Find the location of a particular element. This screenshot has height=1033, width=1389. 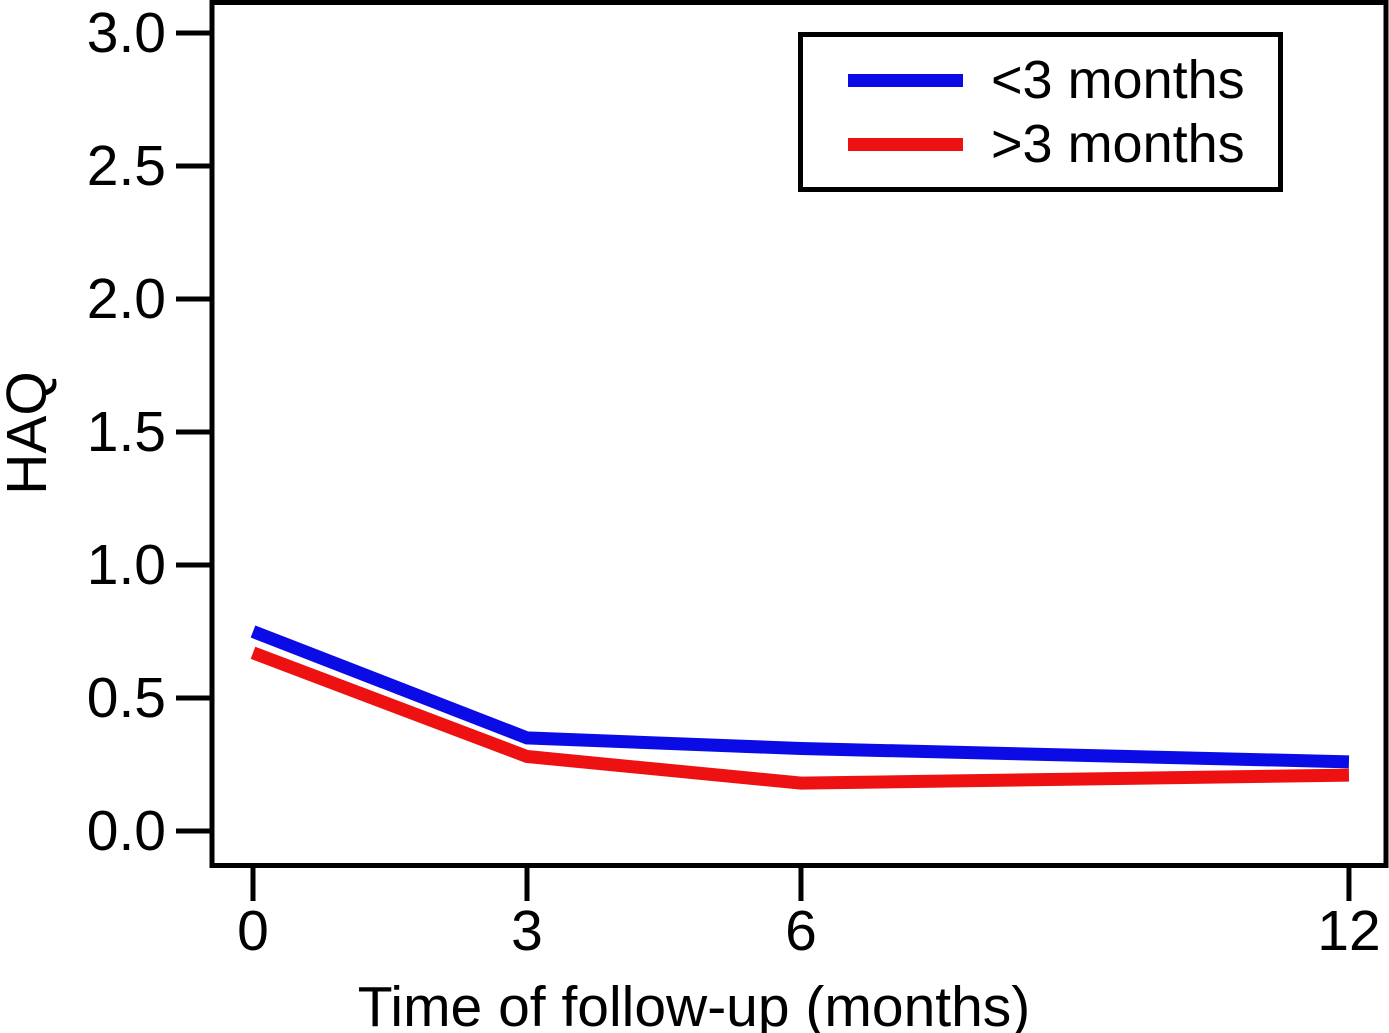

y-tick-label: 2.0 is located at coordinates (126, 299).